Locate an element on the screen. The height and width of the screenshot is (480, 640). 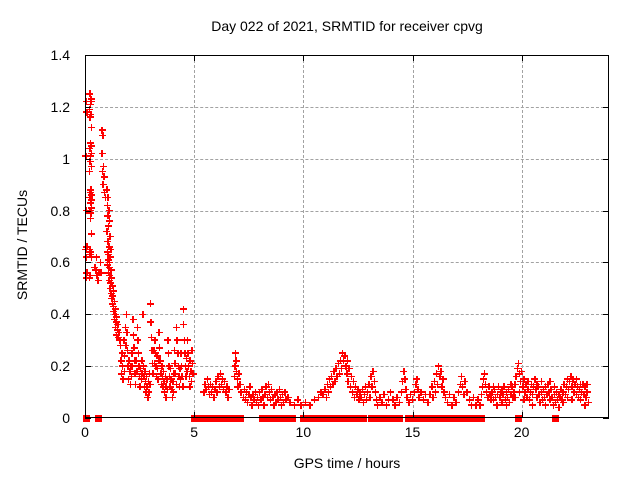
grid-line-vertical is located at coordinates (413, 236).